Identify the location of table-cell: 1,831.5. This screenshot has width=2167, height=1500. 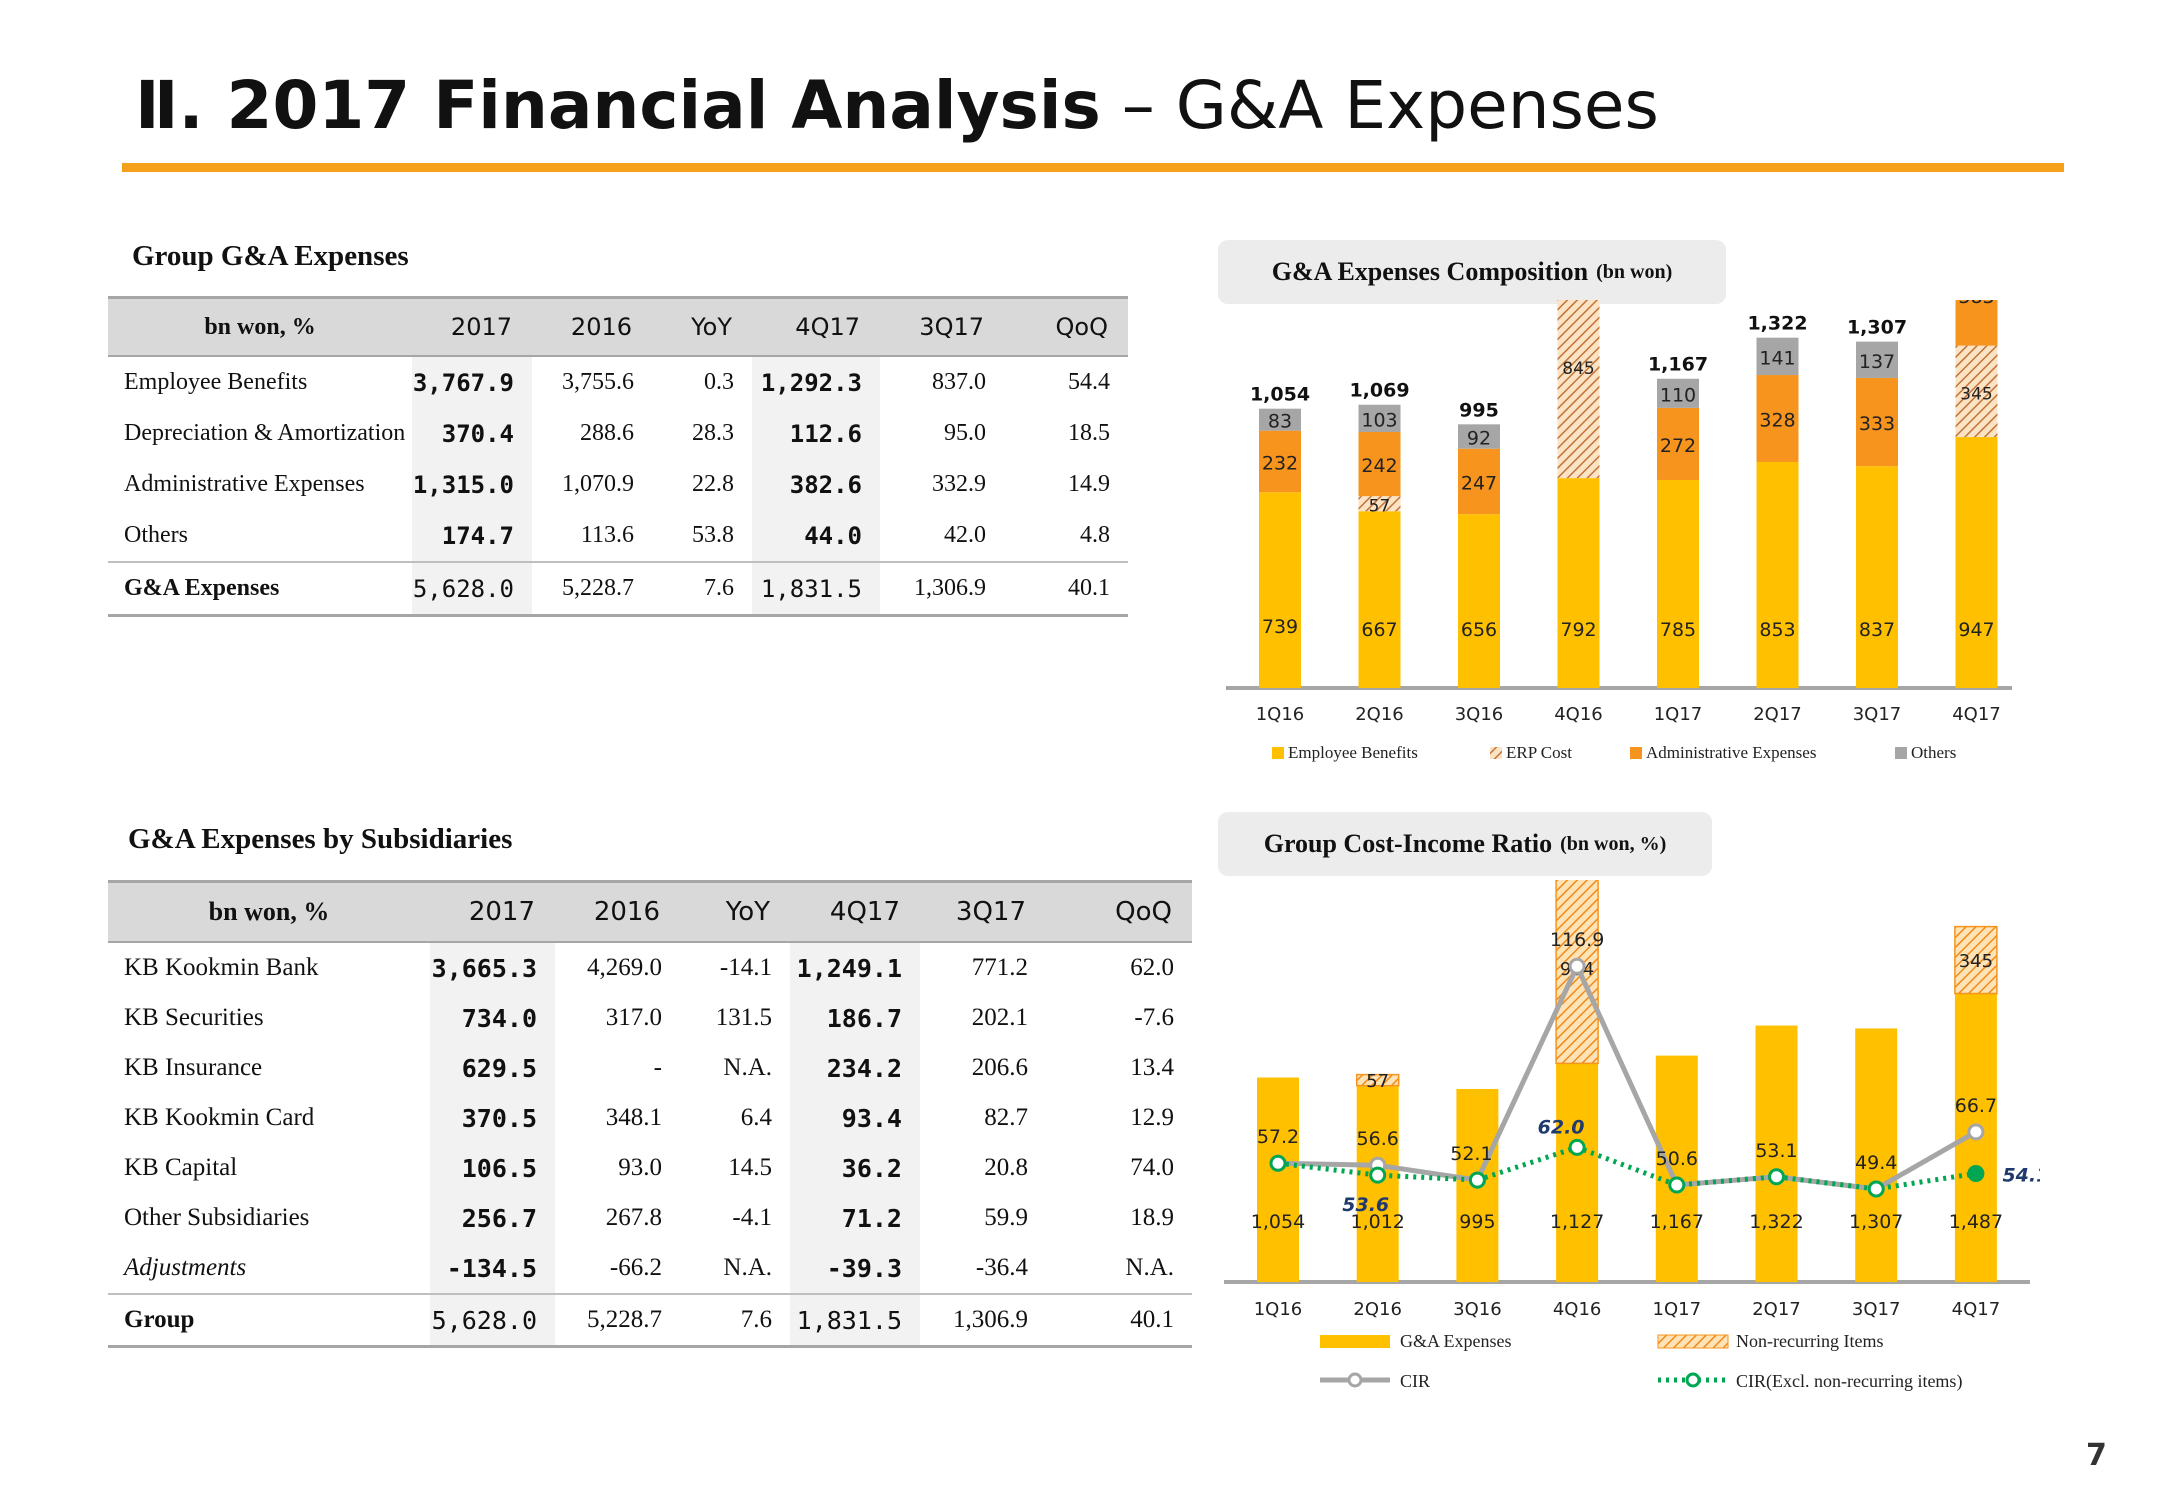
(855, 1320).